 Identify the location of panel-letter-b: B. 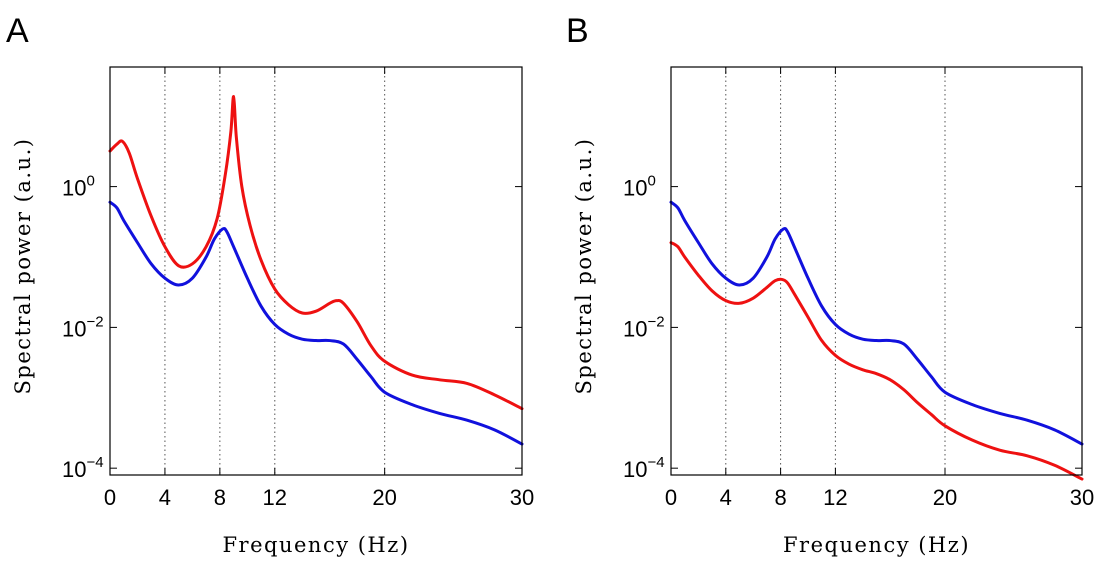
(577, 31).